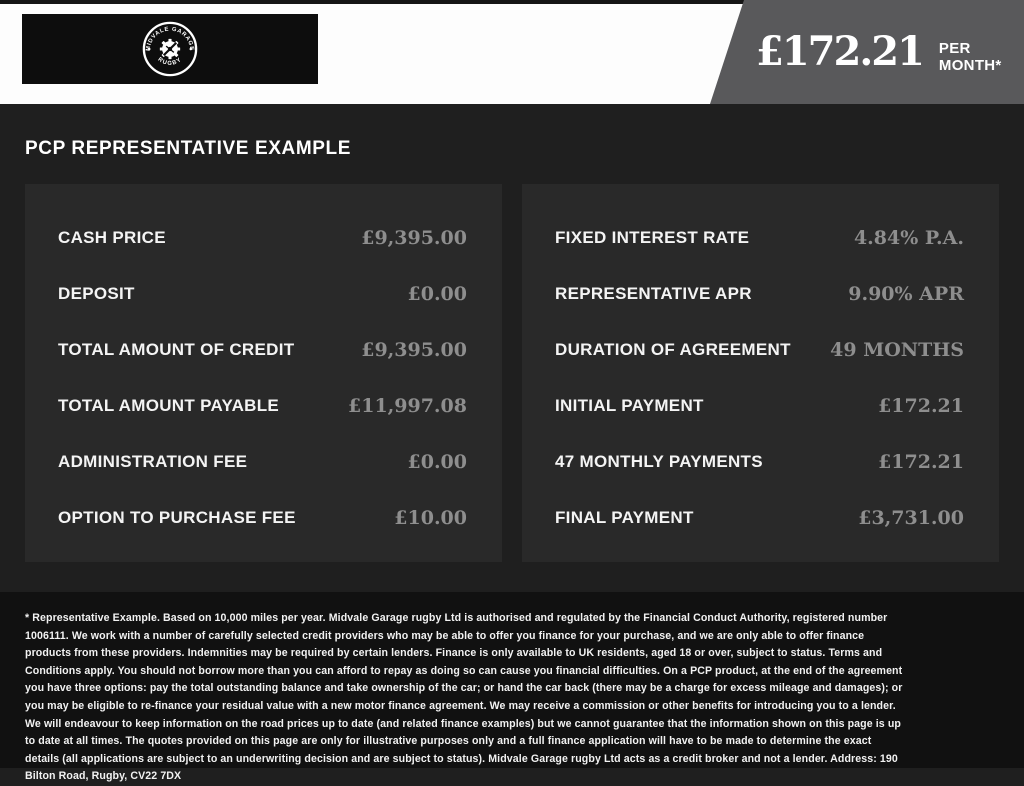 The image size is (1024, 786). What do you see at coordinates (188, 148) in the screenshot?
I see `page-title: PCP REPRESENTATIVE EXAMPLE` at bounding box center [188, 148].